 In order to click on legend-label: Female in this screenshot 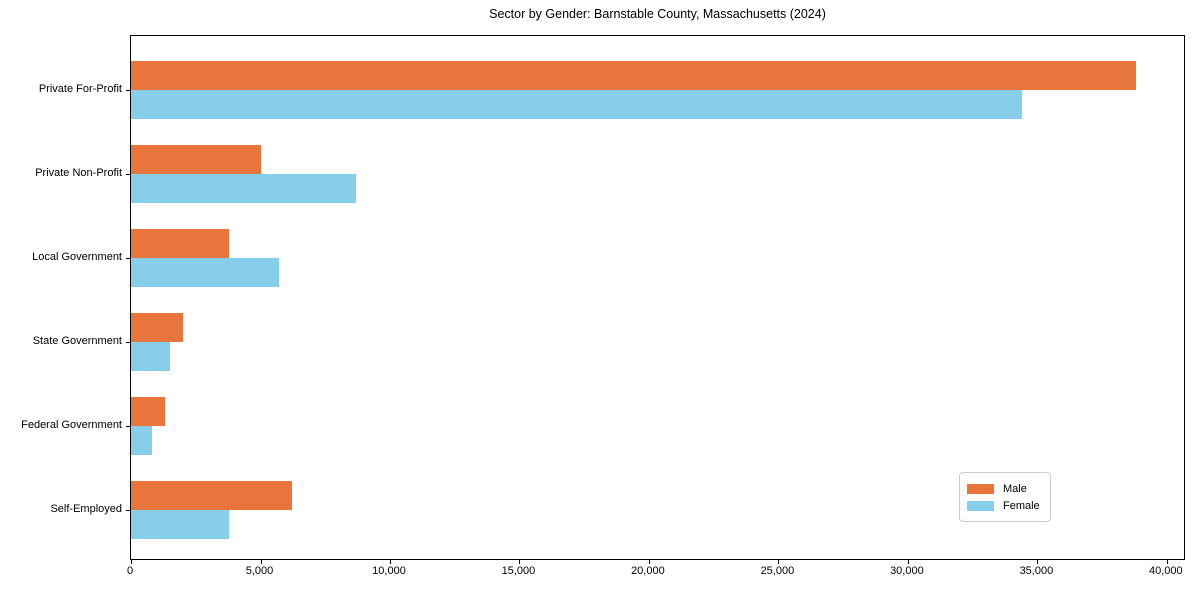, I will do `click(1021, 505)`.